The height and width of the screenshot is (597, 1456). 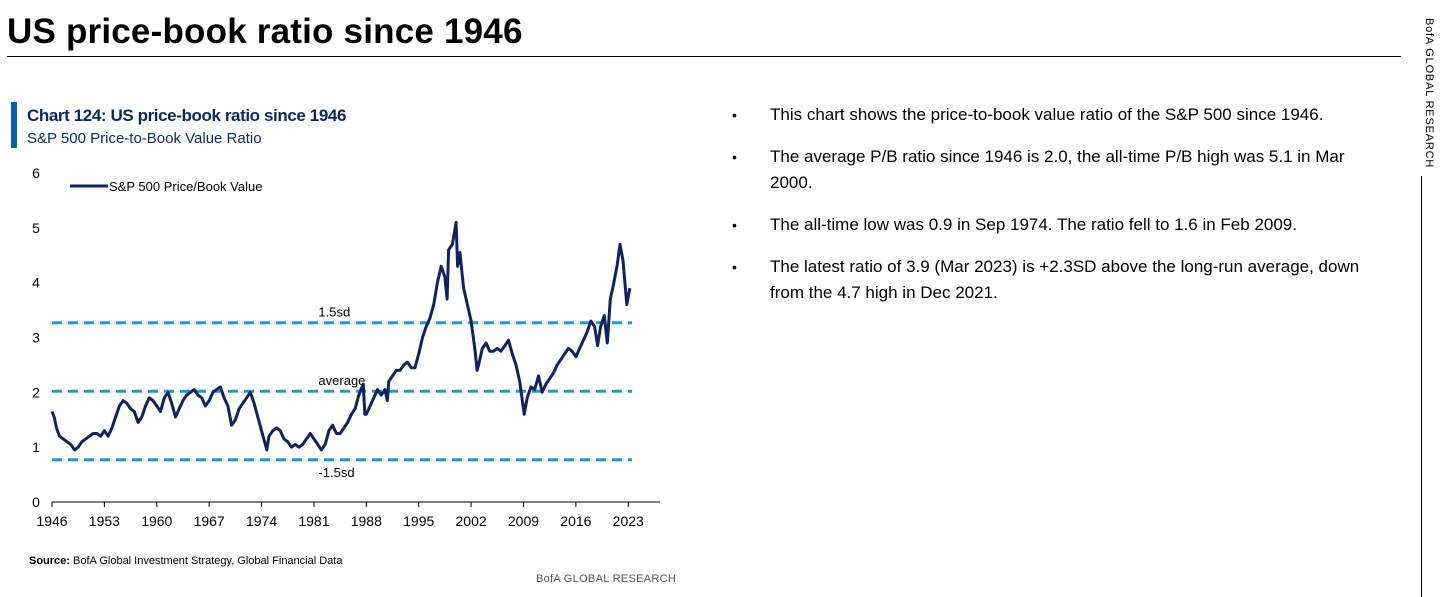 I want to click on x-tick-label: 1946, so click(x=51, y=521).